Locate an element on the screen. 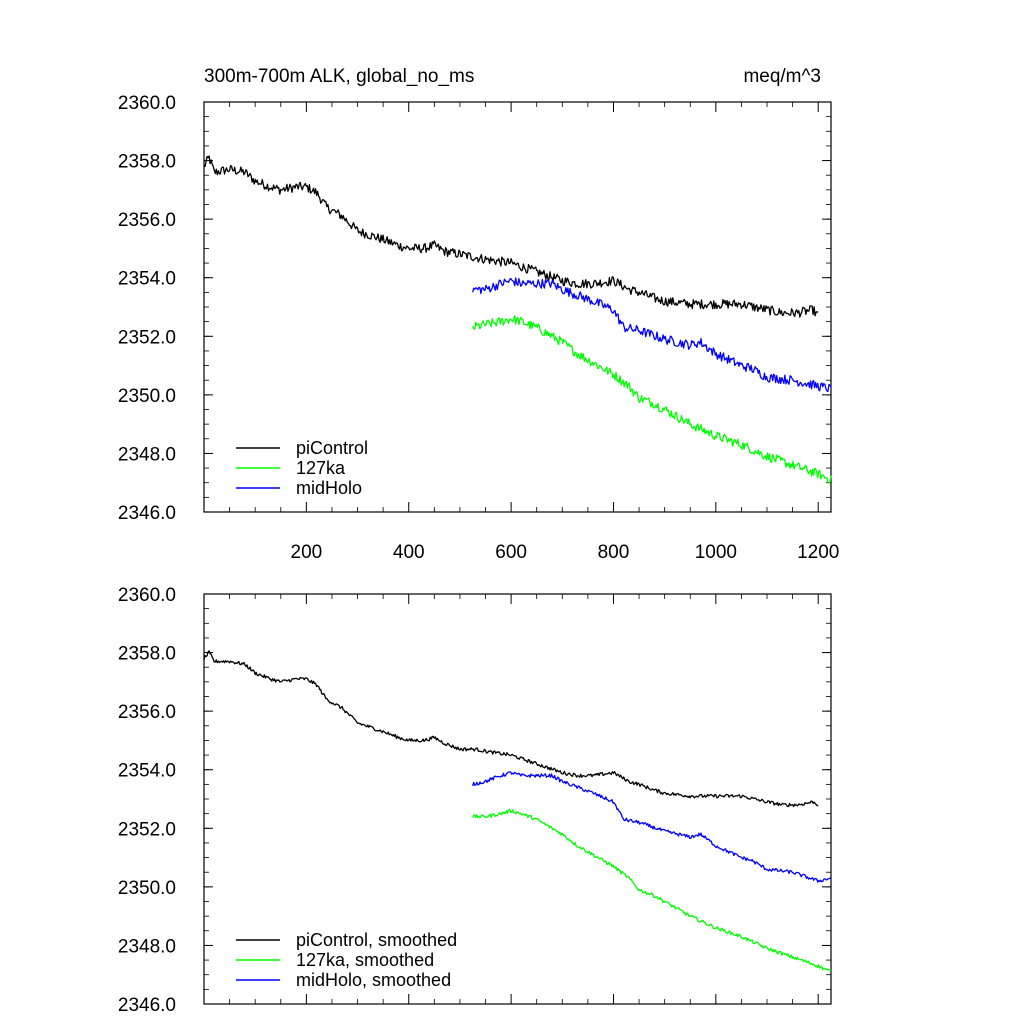 The width and height of the screenshot is (1024, 1024). x-tick-label: 1000 is located at coordinates (716, 552).